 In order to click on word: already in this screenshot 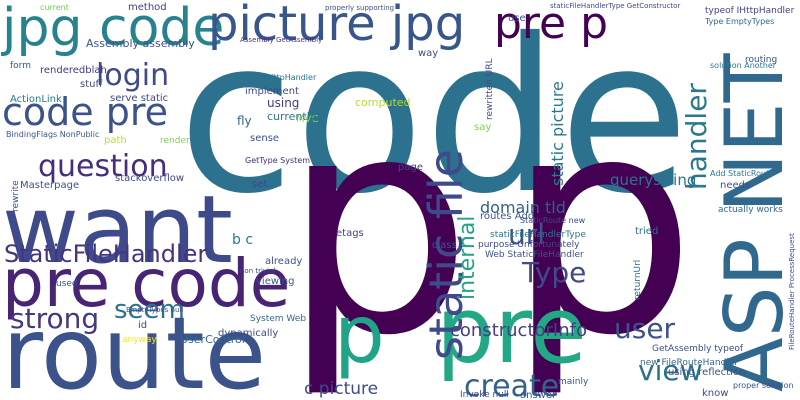, I will do `click(283, 261)`.